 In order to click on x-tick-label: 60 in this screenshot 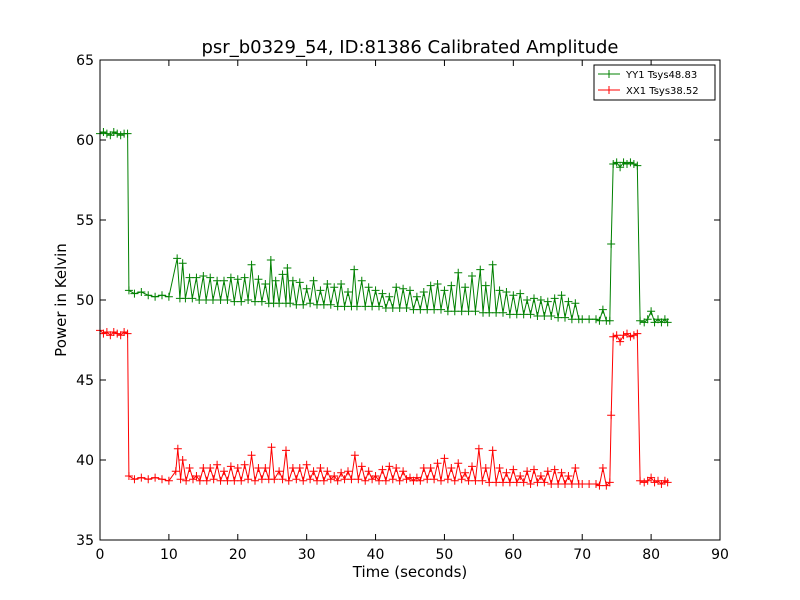, I will do `click(513, 555)`.